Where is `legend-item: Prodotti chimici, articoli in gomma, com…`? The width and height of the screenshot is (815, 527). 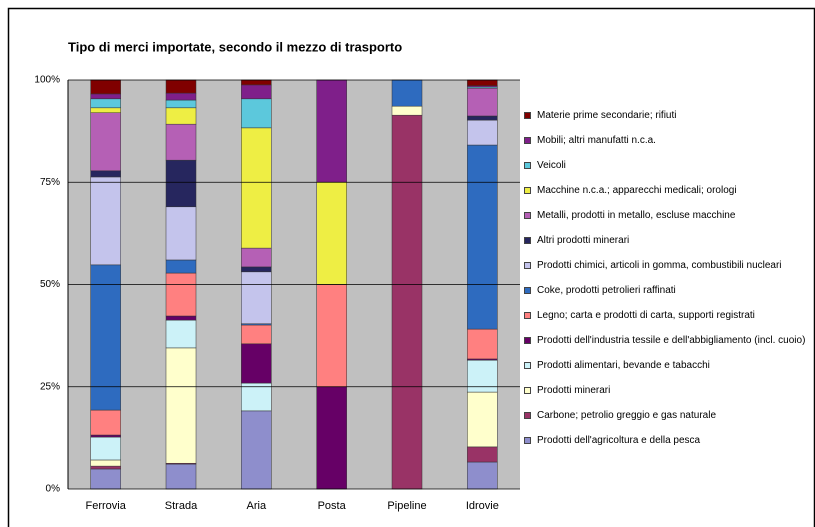
legend-item: Prodotti chimici, articoli in gomma, com… is located at coordinates (664, 266).